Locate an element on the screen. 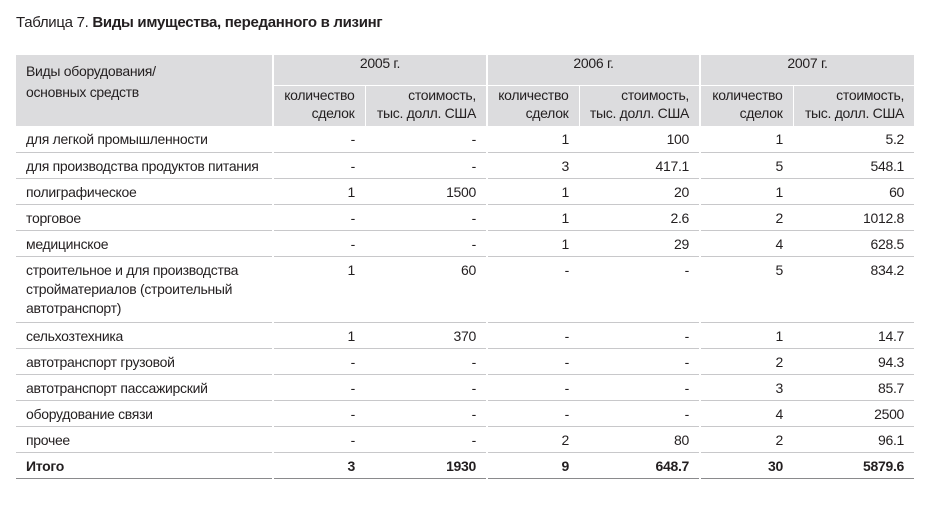 The width and height of the screenshot is (929, 509). row-category: Итого is located at coordinates (144, 465).